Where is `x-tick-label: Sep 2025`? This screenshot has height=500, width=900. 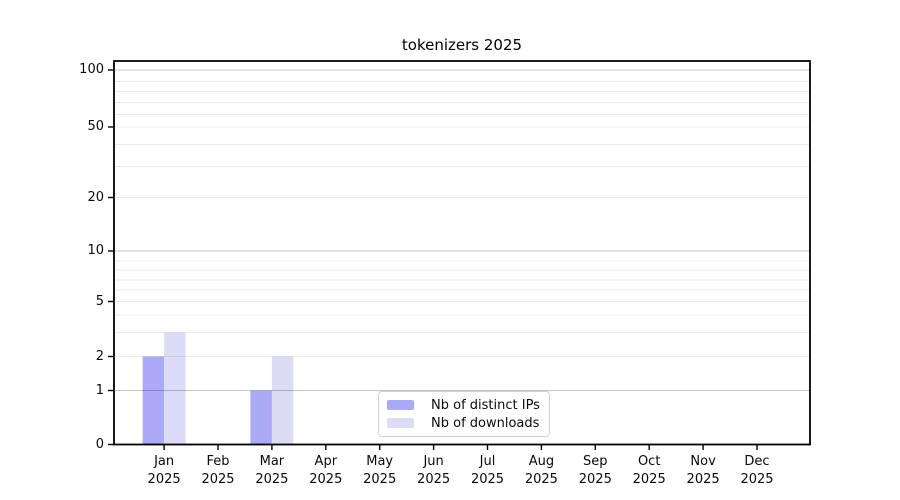
x-tick-label: Sep 2025 is located at coordinates (595, 471).